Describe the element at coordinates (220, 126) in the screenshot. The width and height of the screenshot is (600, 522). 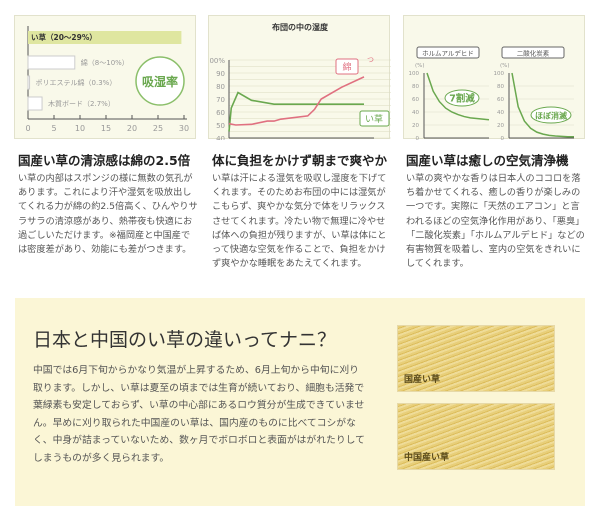
I see `y-tick-label: 50` at that location.